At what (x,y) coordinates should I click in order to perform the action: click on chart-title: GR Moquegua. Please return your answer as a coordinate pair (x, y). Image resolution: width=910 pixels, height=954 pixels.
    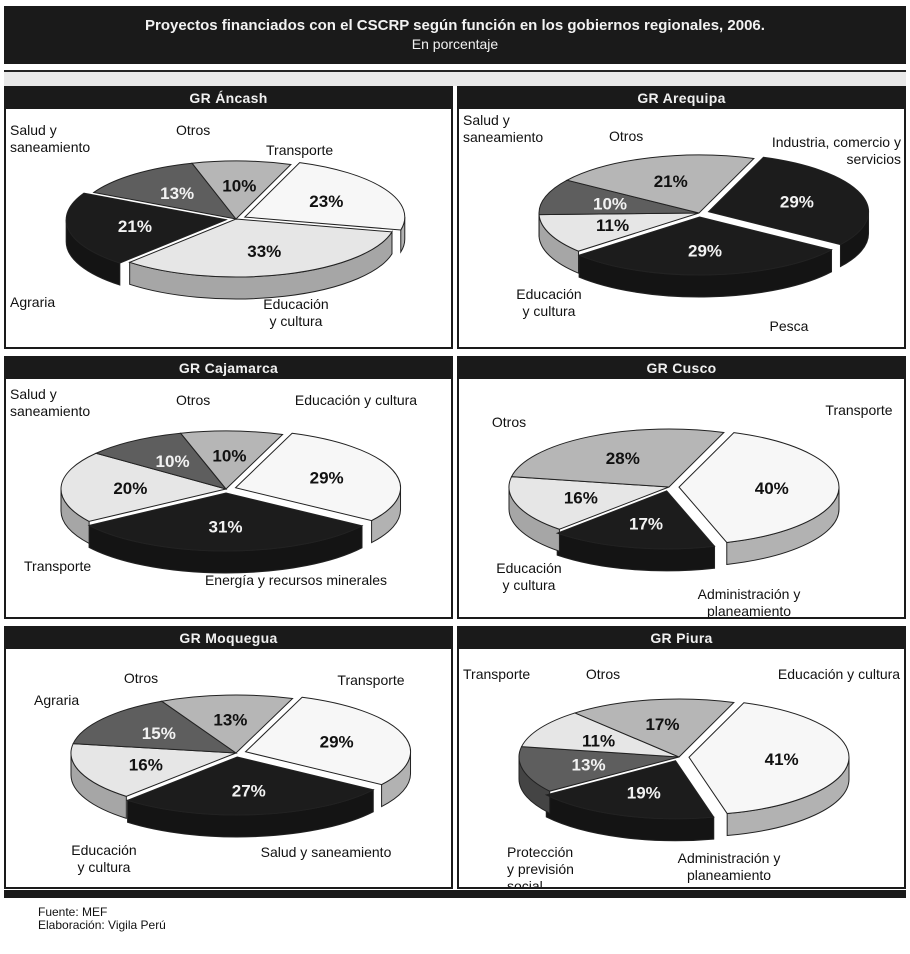
    Looking at the image, I should click on (228, 638).